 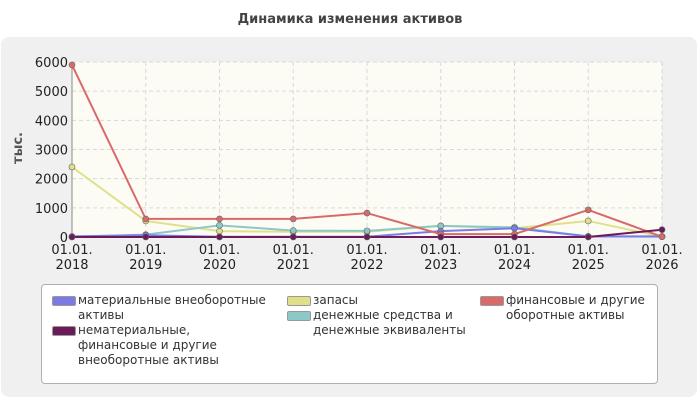 I want to click on x-tick-label: 01.01. 2018, so click(x=71, y=258).